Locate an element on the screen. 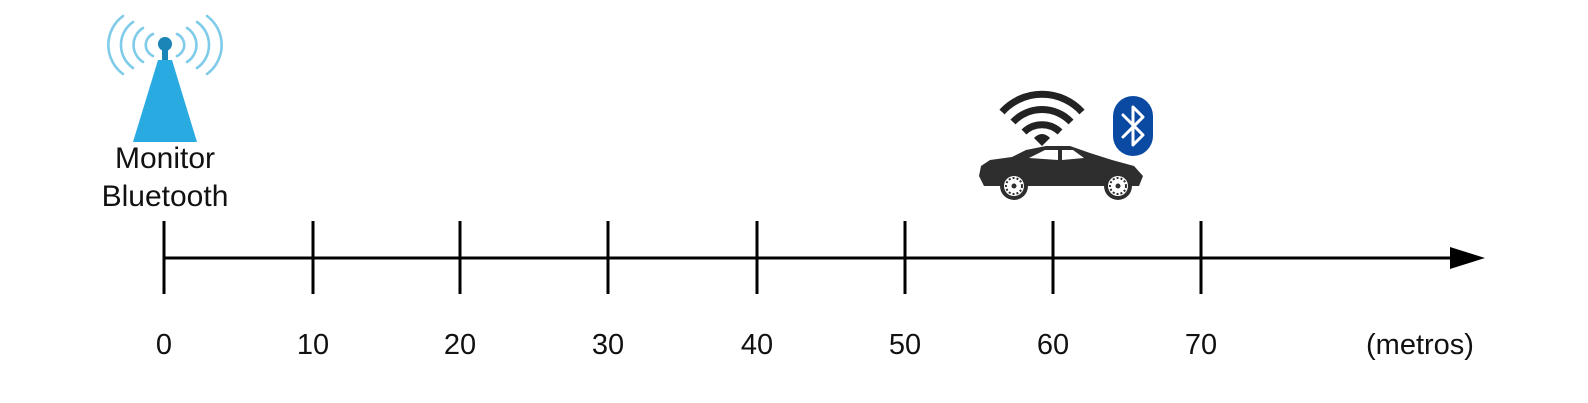 The image size is (1588, 403). tick-label: 70 is located at coordinates (1201, 345).